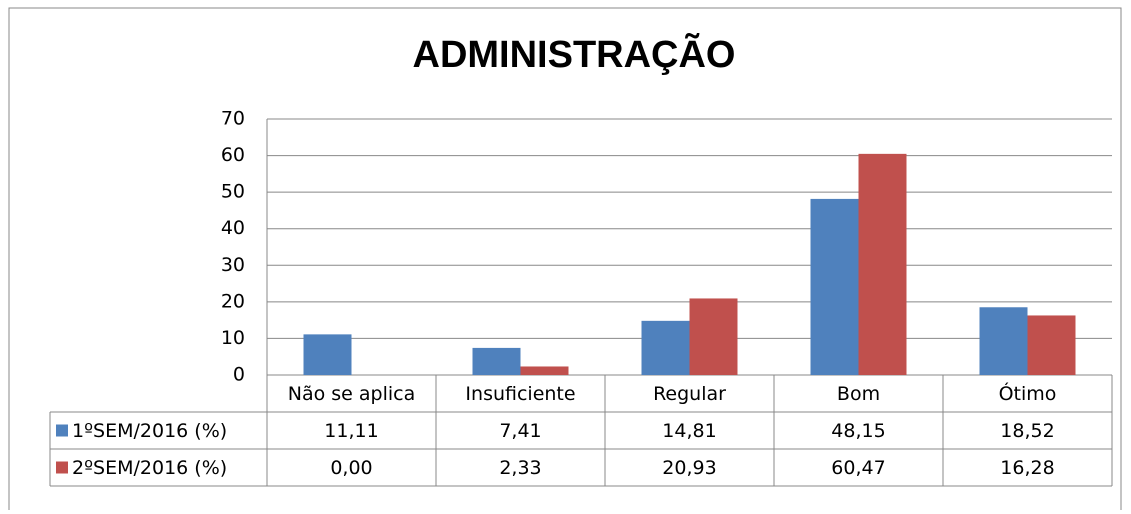 The width and height of the screenshot is (1131, 514). What do you see at coordinates (233, 228) in the screenshot?
I see `y-tick-label: 40` at bounding box center [233, 228].